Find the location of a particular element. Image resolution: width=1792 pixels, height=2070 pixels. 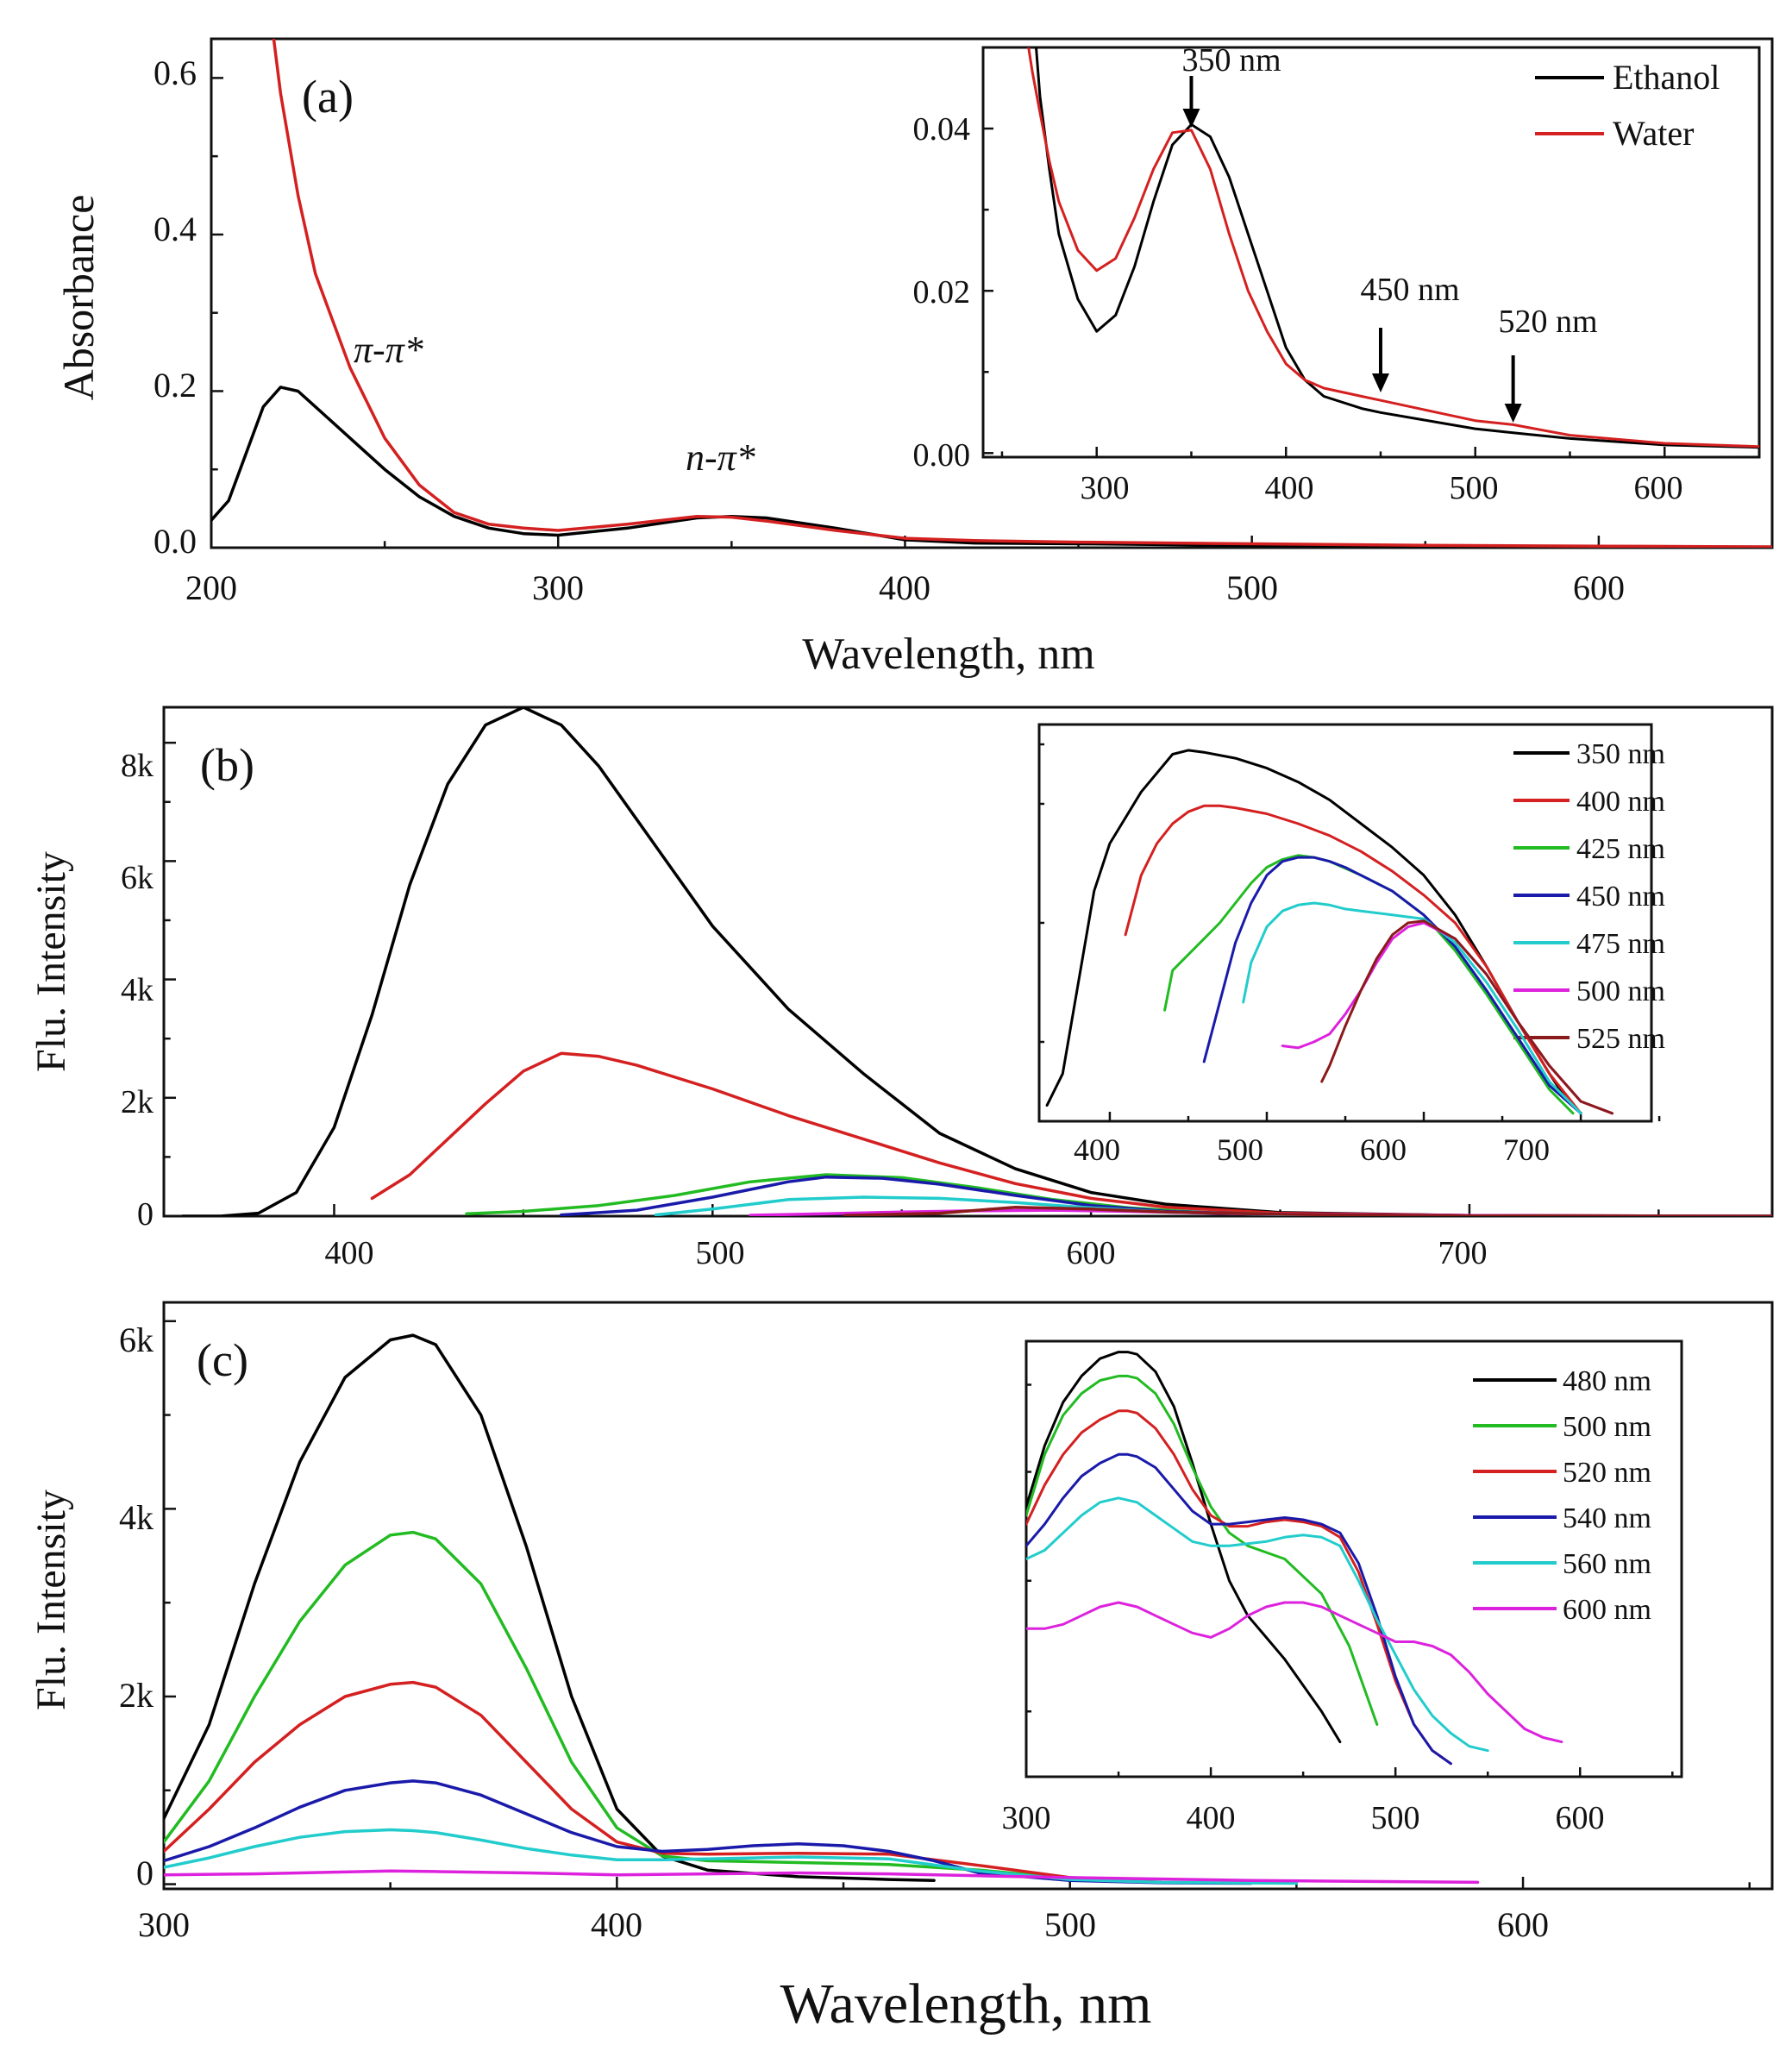

panel-c-ytick-label: 2k is located at coordinates (136, 1696).